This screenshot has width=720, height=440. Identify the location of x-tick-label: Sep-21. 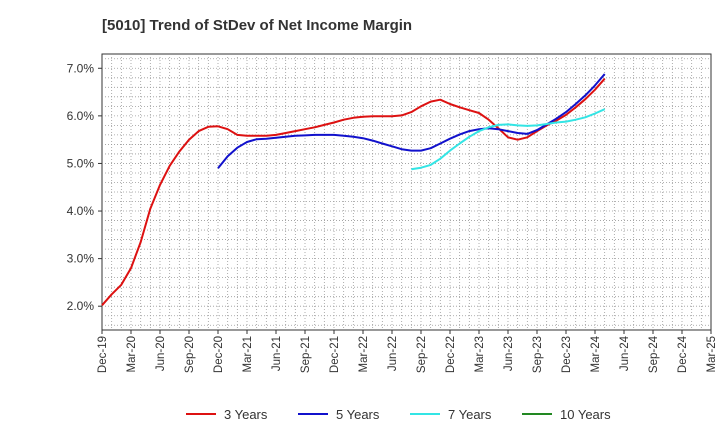
(306, 354).